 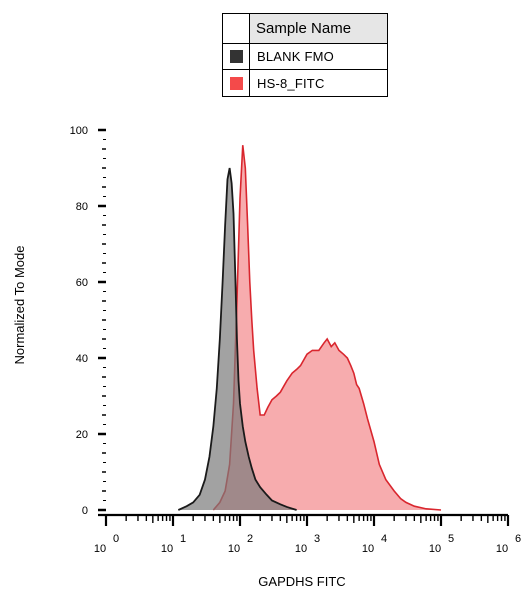 What do you see at coordinates (236, 28) in the screenshot?
I see `legend-header-spacer` at bounding box center [236, 28].